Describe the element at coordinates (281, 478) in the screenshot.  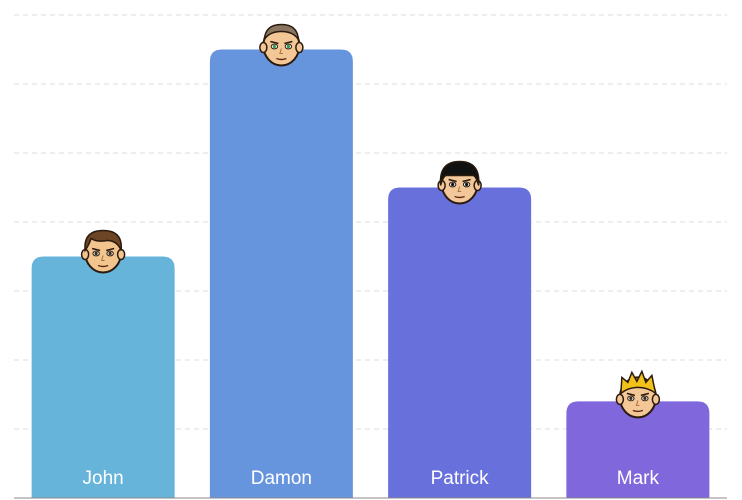
I see `bar-label-damon: Damon` at that location.